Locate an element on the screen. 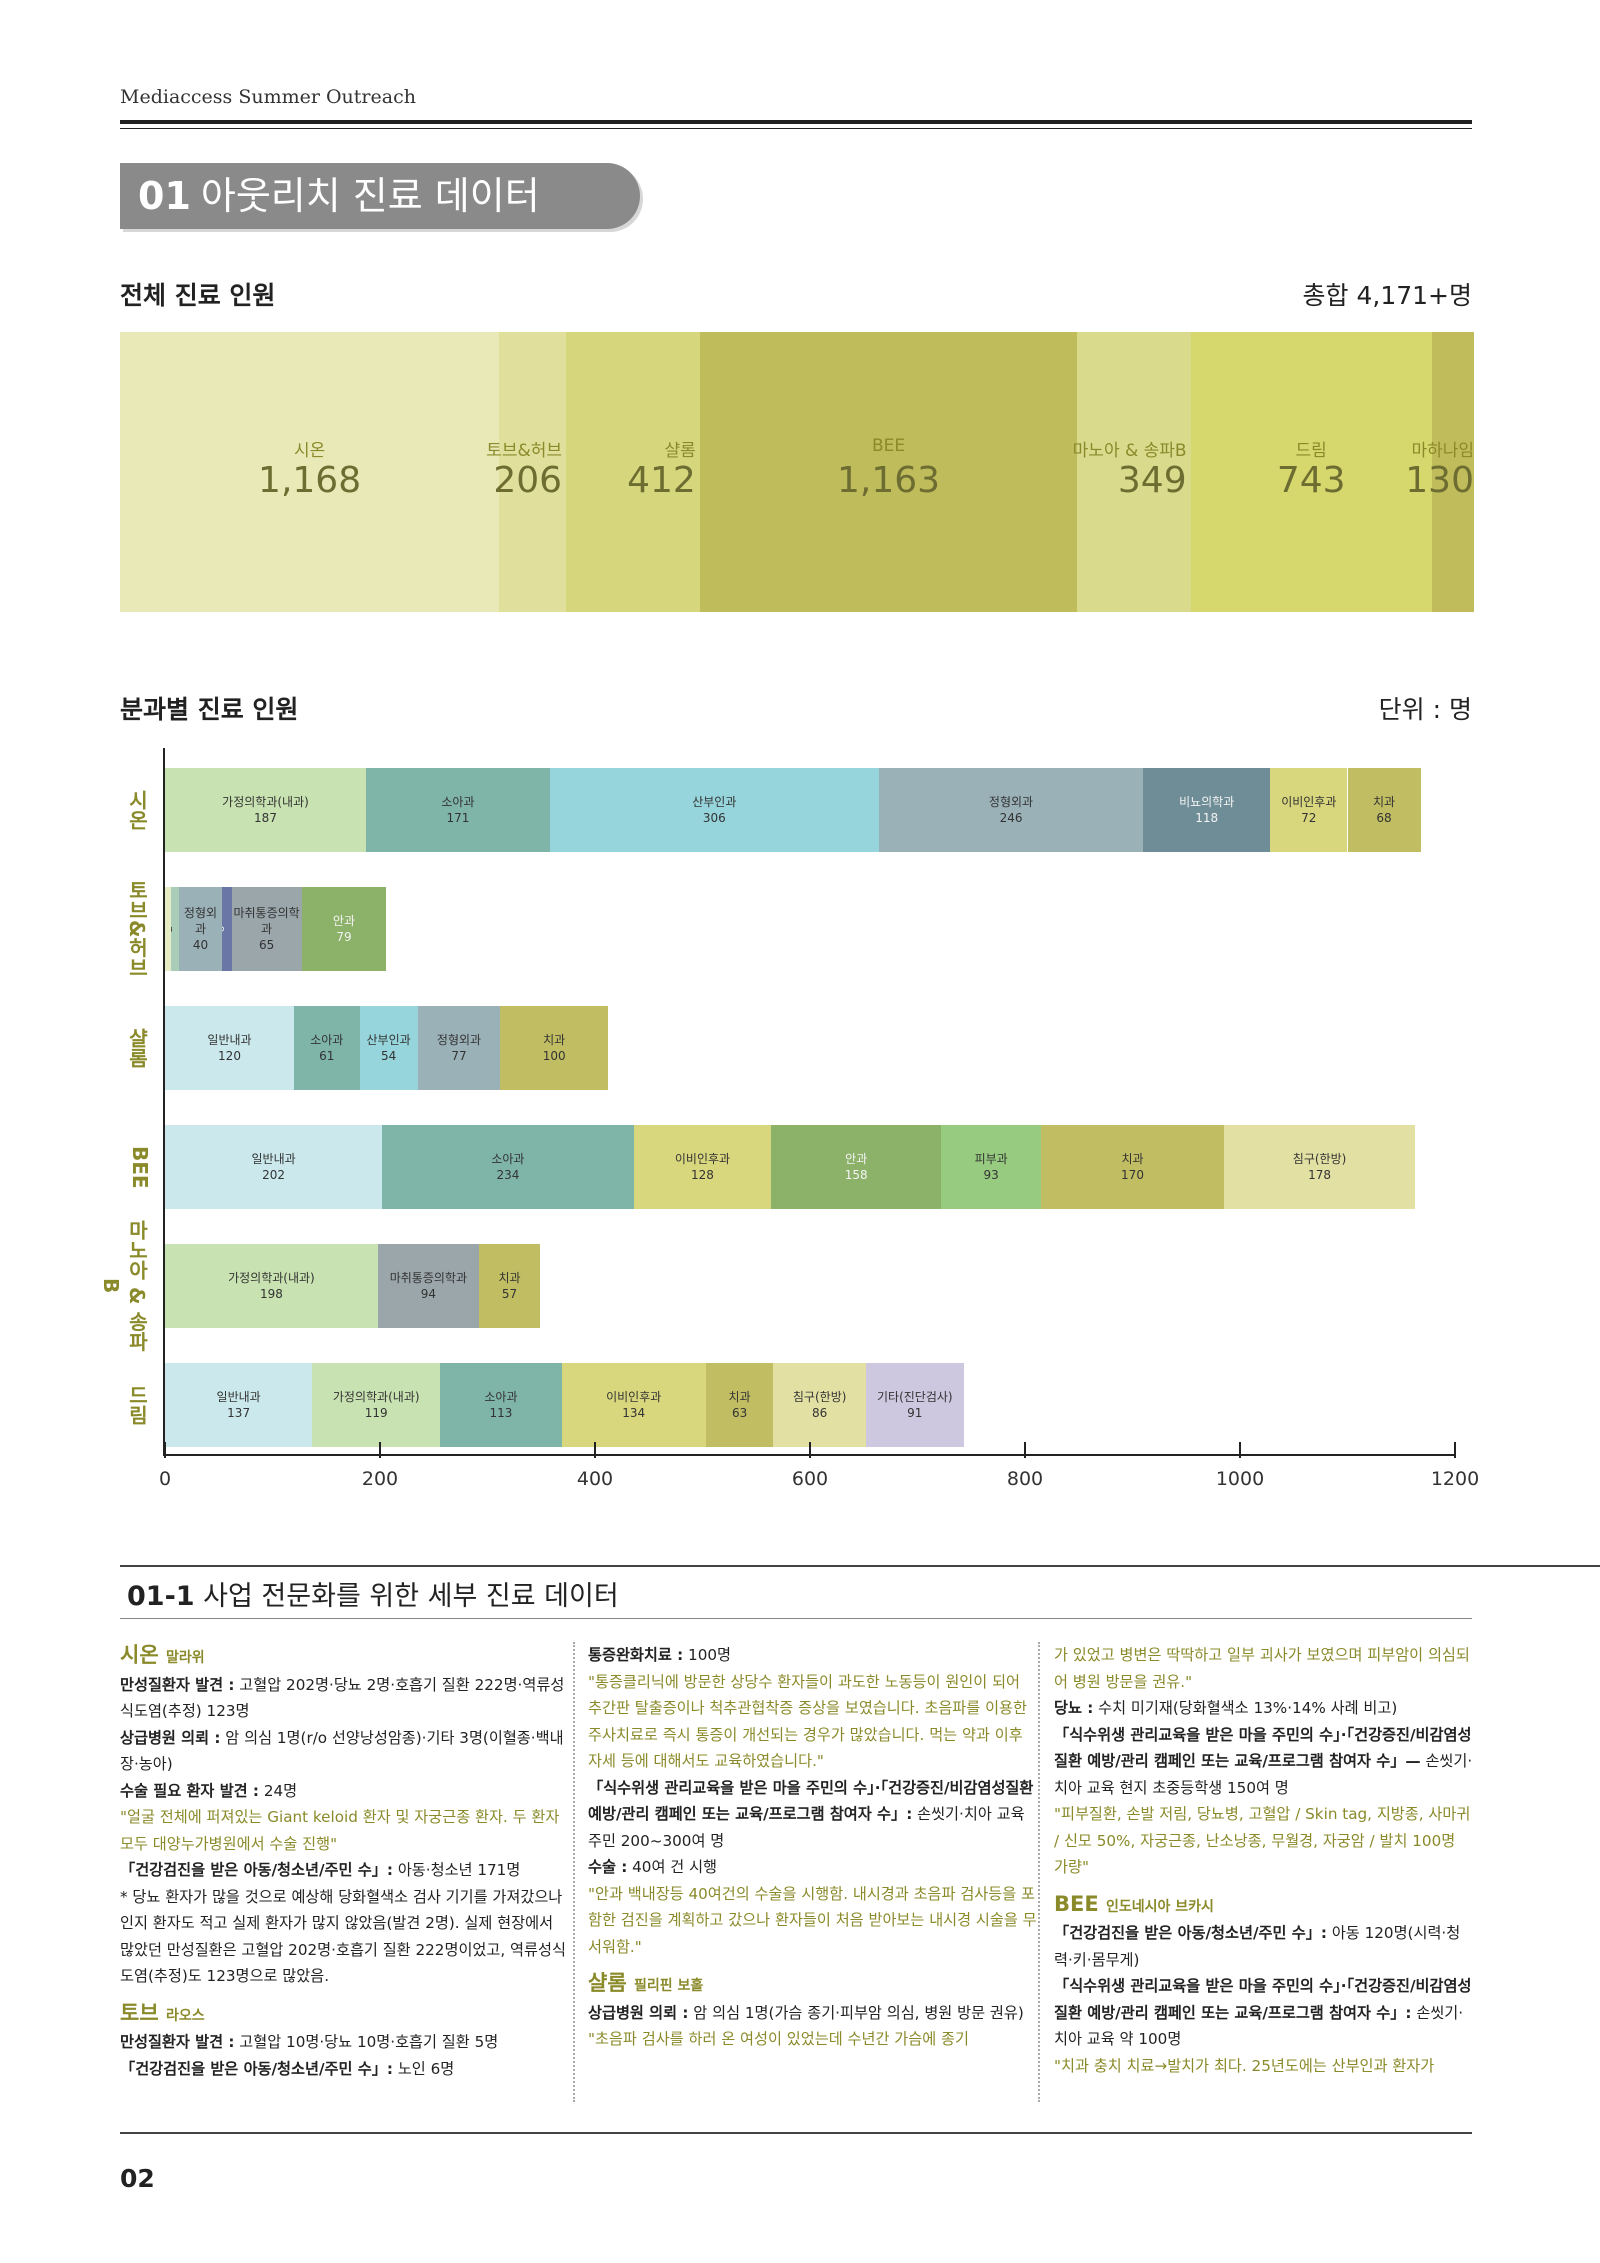 This screenshot has height=2263, width=1600. dept-value: 61 is located at coordinates (327, 1056).